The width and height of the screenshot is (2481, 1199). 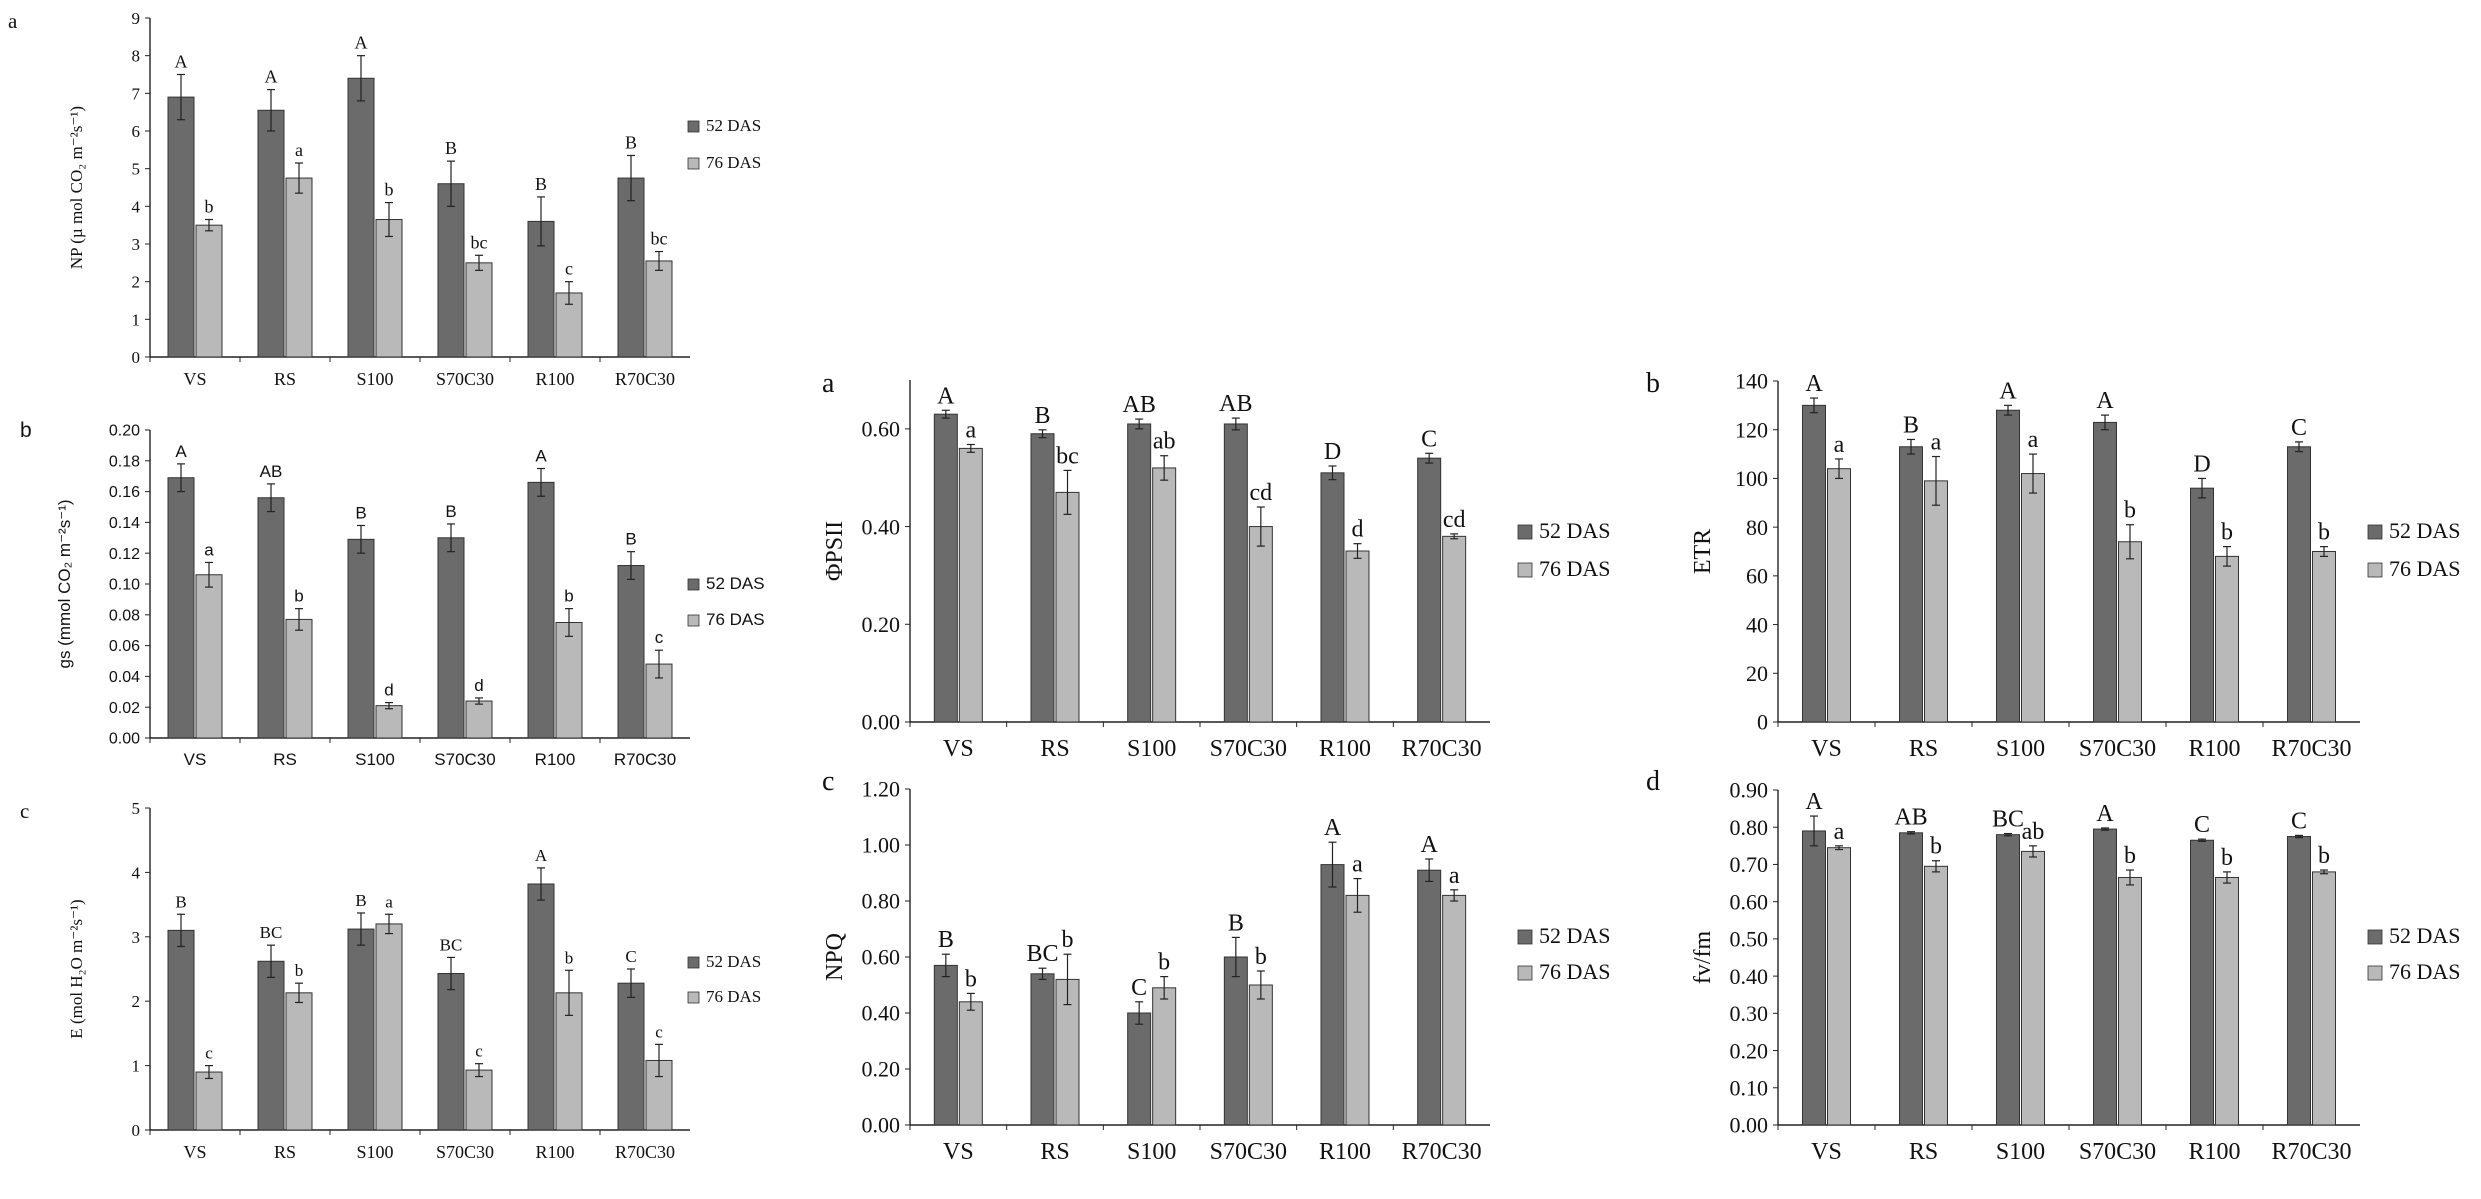 What do you see at coordinates (124, 585) in the screenshot?
I see `y-tick-label: 0.10` at bounding box center [124, 585].